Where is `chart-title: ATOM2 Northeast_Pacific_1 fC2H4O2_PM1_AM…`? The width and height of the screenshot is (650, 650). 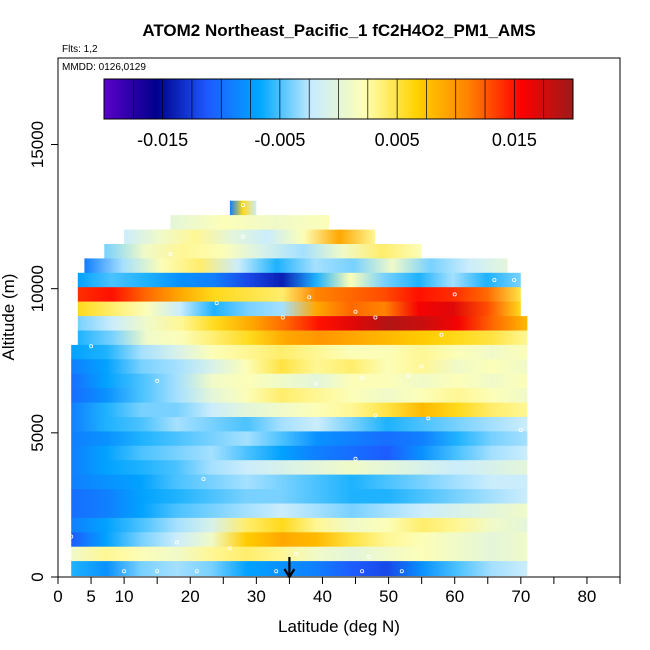
chart-title: ATOM2 Northeast_Pacific_1 fC2H4O2_PM1_AM… is located at coordinates (338, 30).